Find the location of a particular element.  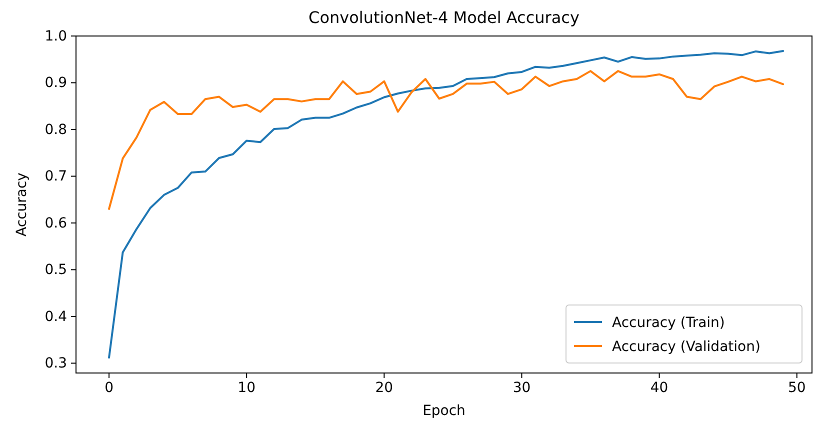

x-tick-label: 30 is located at coordinates (521, 388).